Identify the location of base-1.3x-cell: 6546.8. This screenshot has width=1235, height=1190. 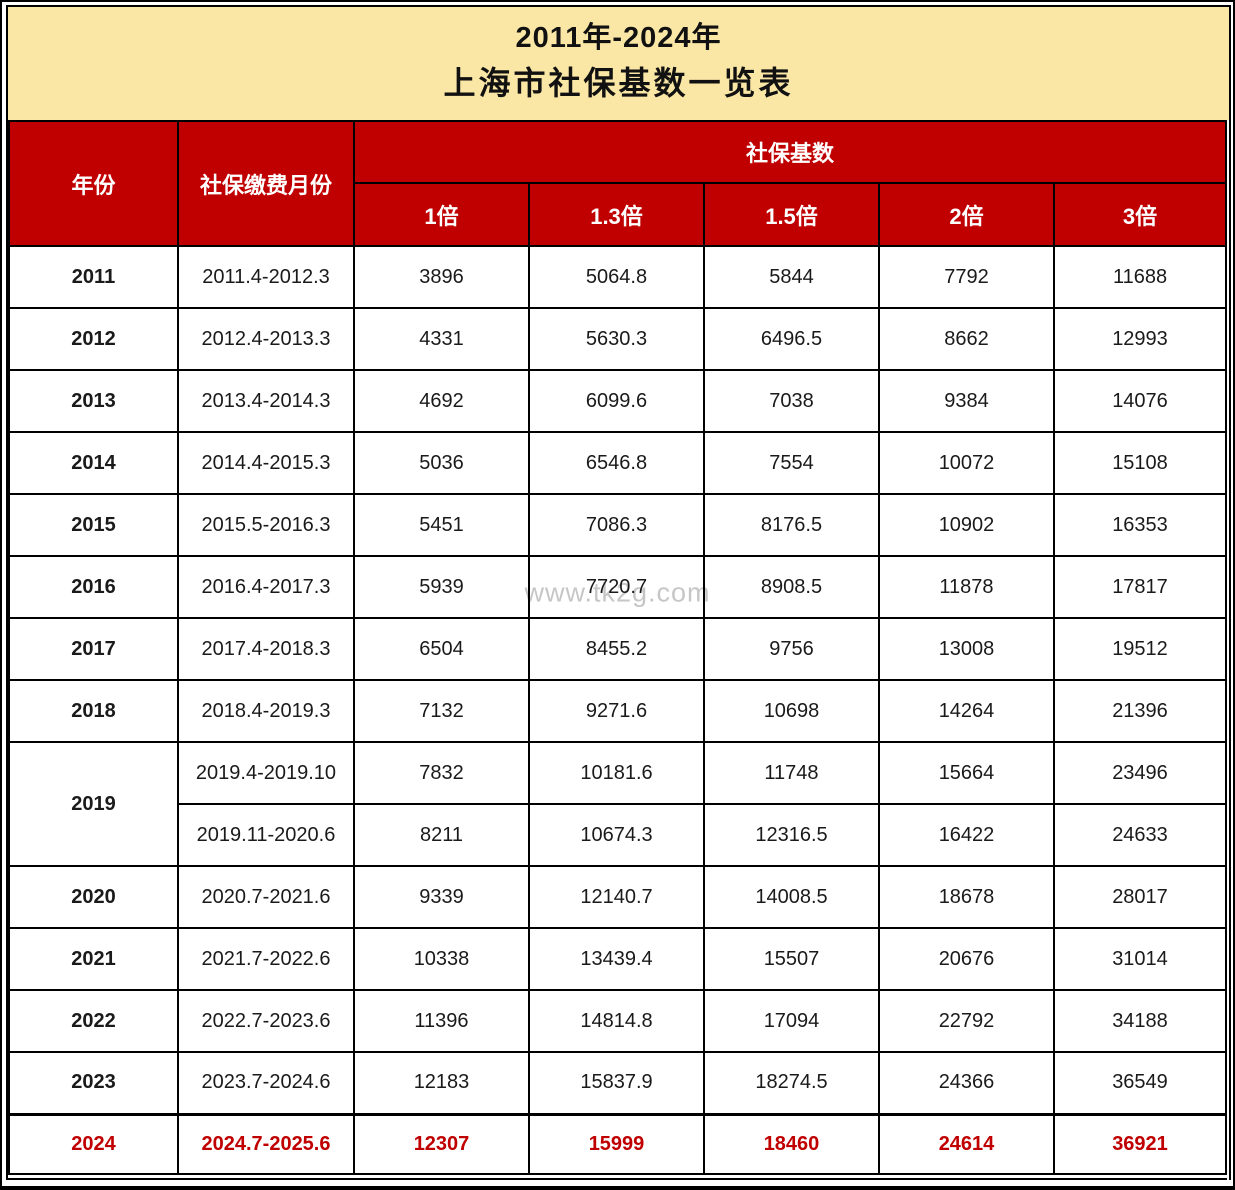
(616, 463).